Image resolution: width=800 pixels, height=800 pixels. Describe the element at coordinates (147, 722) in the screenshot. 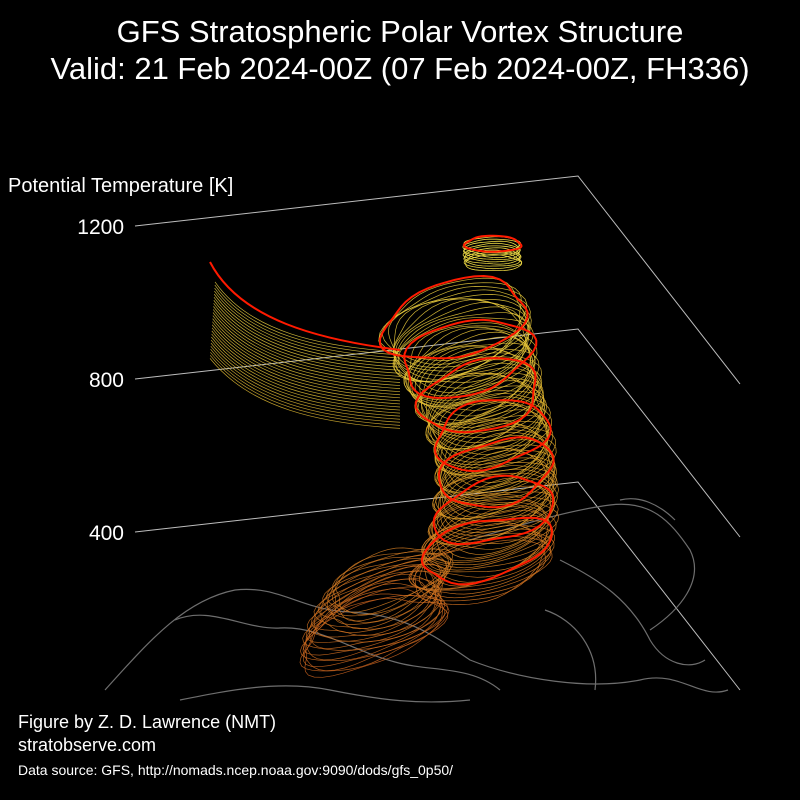

I see `figure-credit: Figure by Z. D. Lawrence (NMT)` at that location.